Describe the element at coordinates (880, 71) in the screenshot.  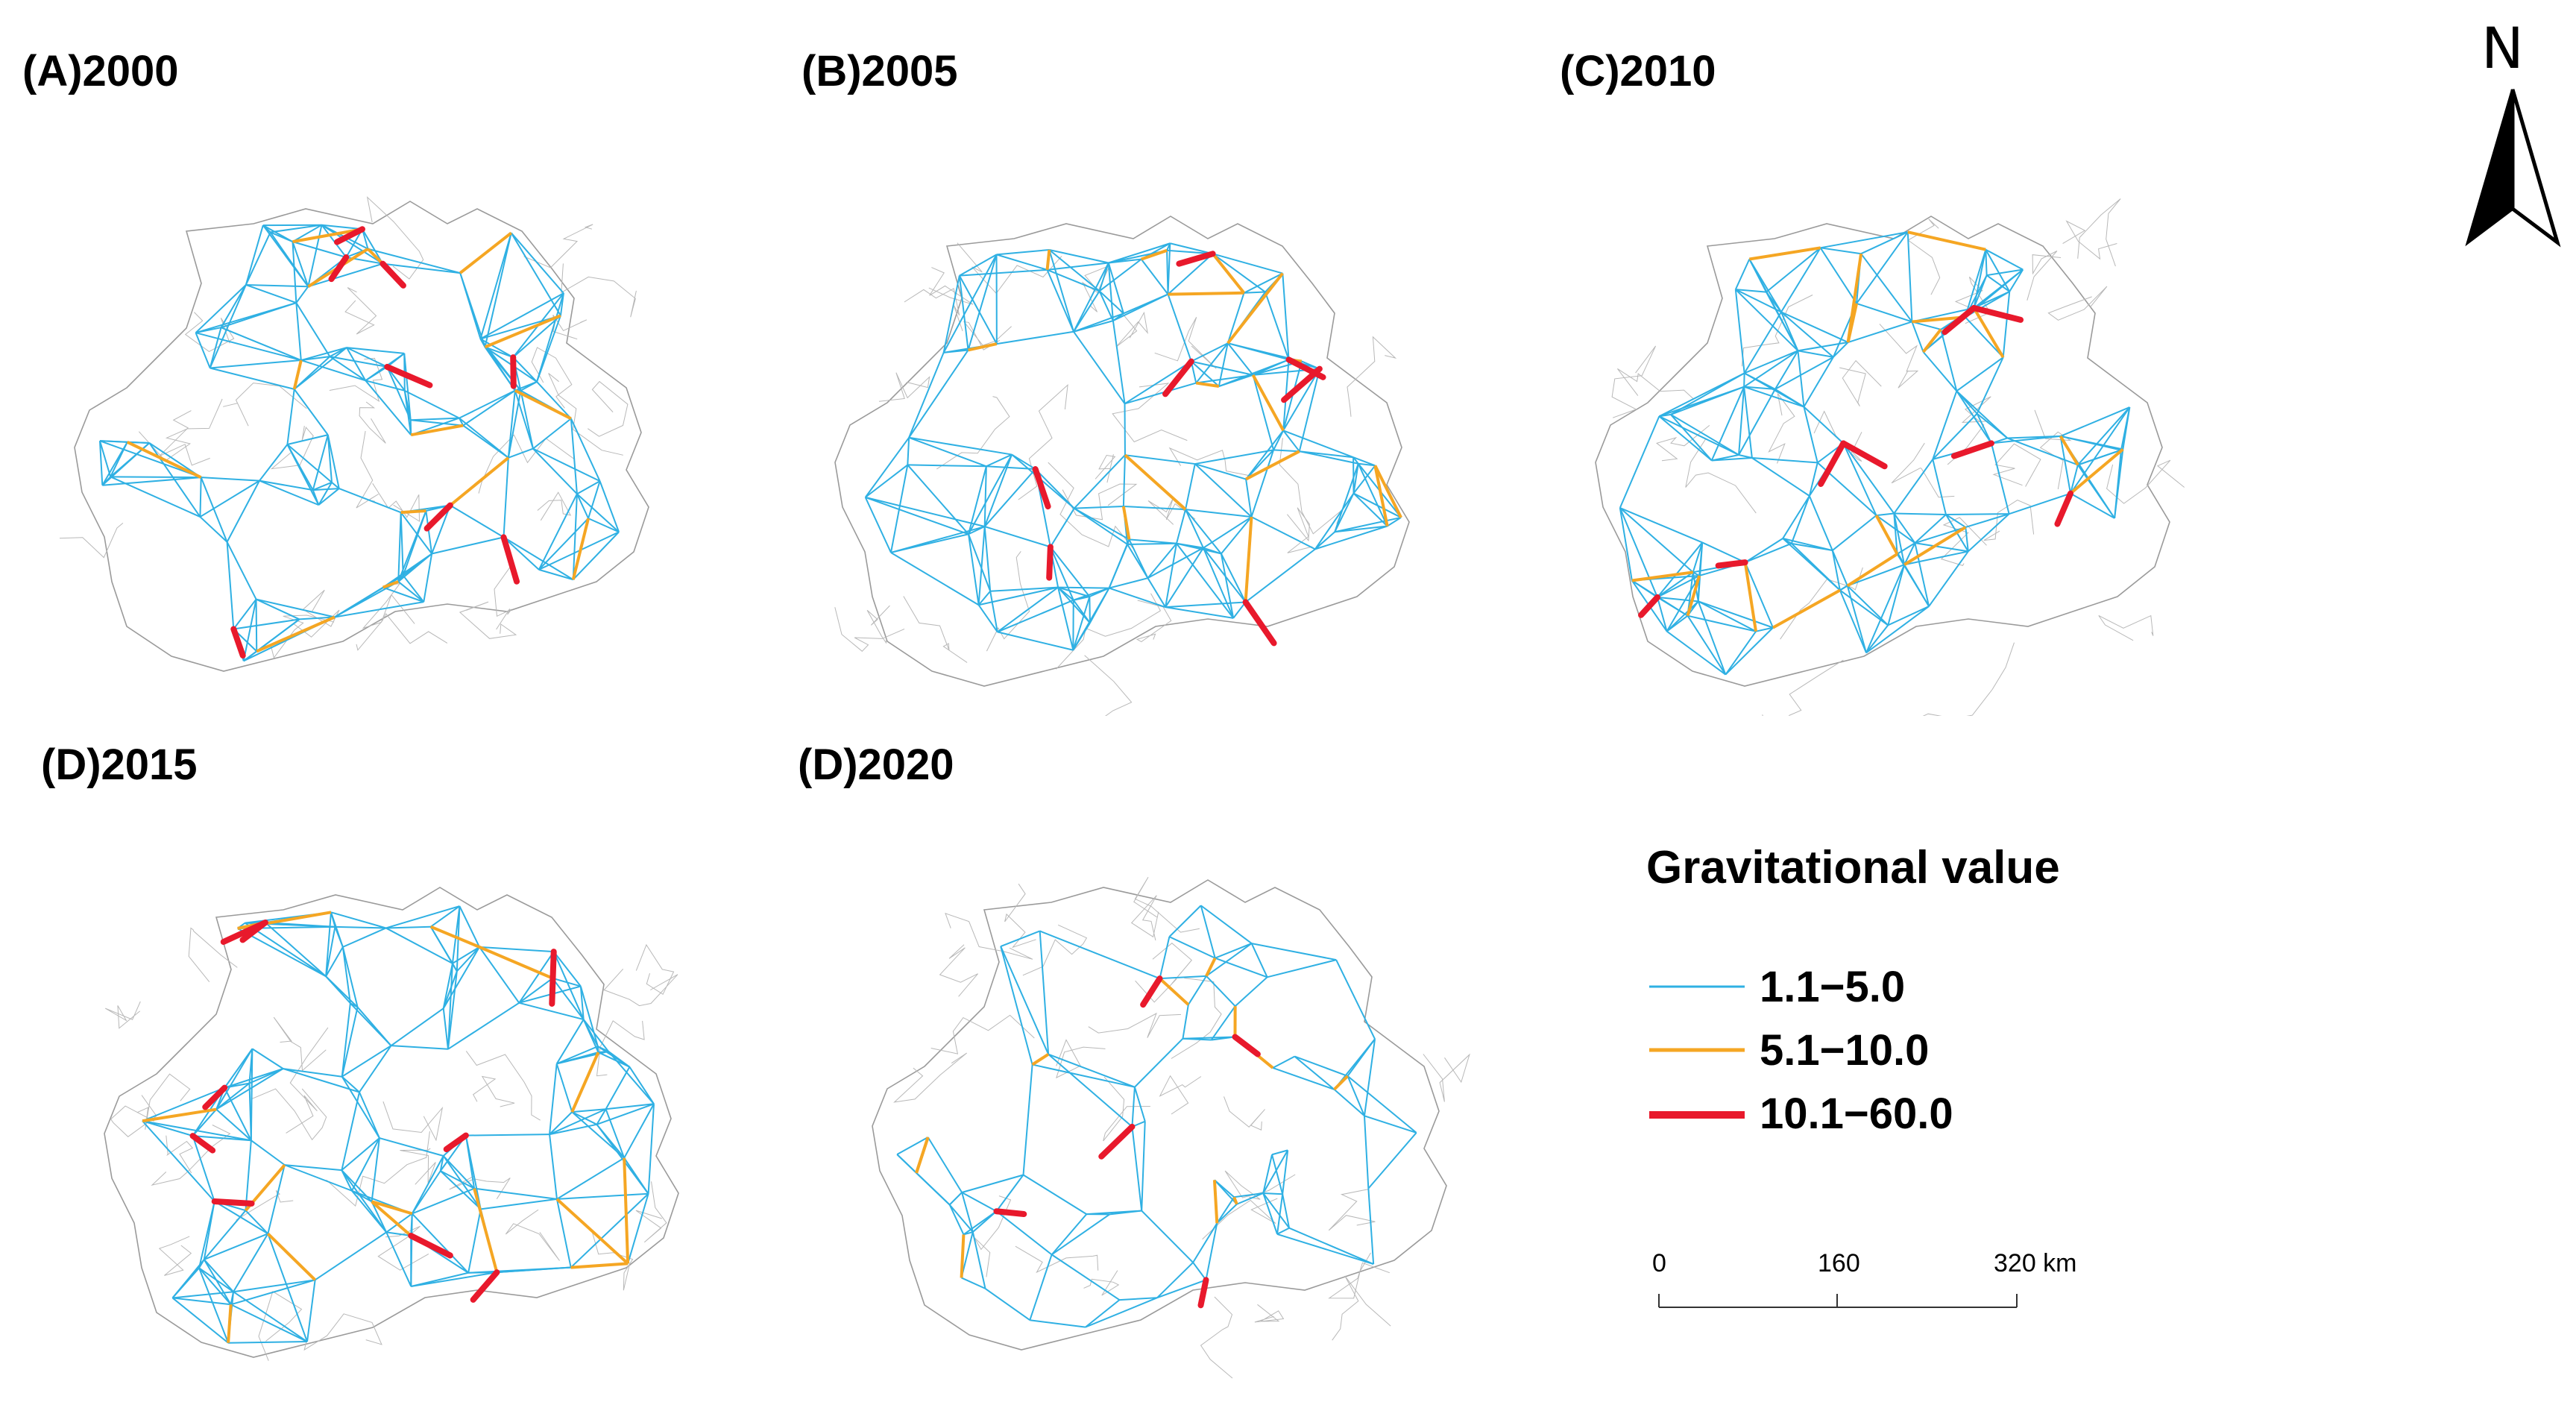
I see `panel-title-b: (B)2005` at that location.